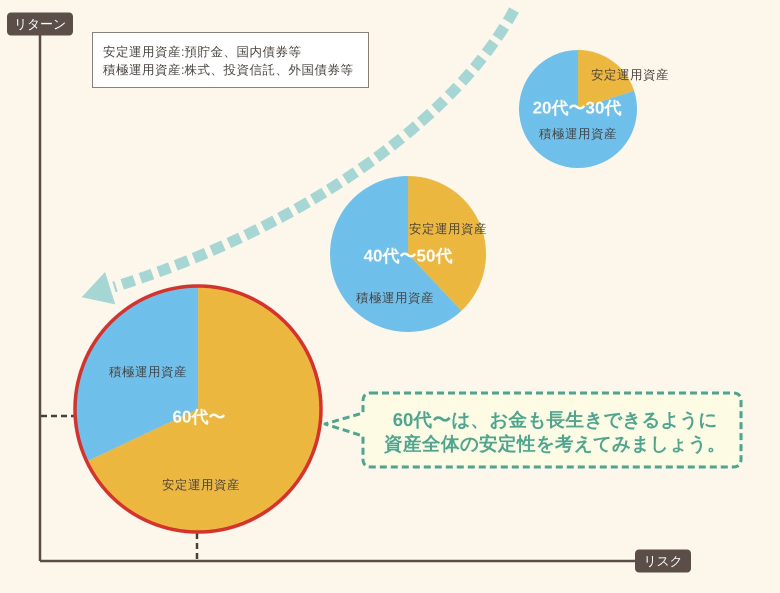  What do you see at coordinates (202, 51) in the screenshot?
I see `text: 安定運用資産:預貯金、国内債券等` at bounding box center [202, 51].